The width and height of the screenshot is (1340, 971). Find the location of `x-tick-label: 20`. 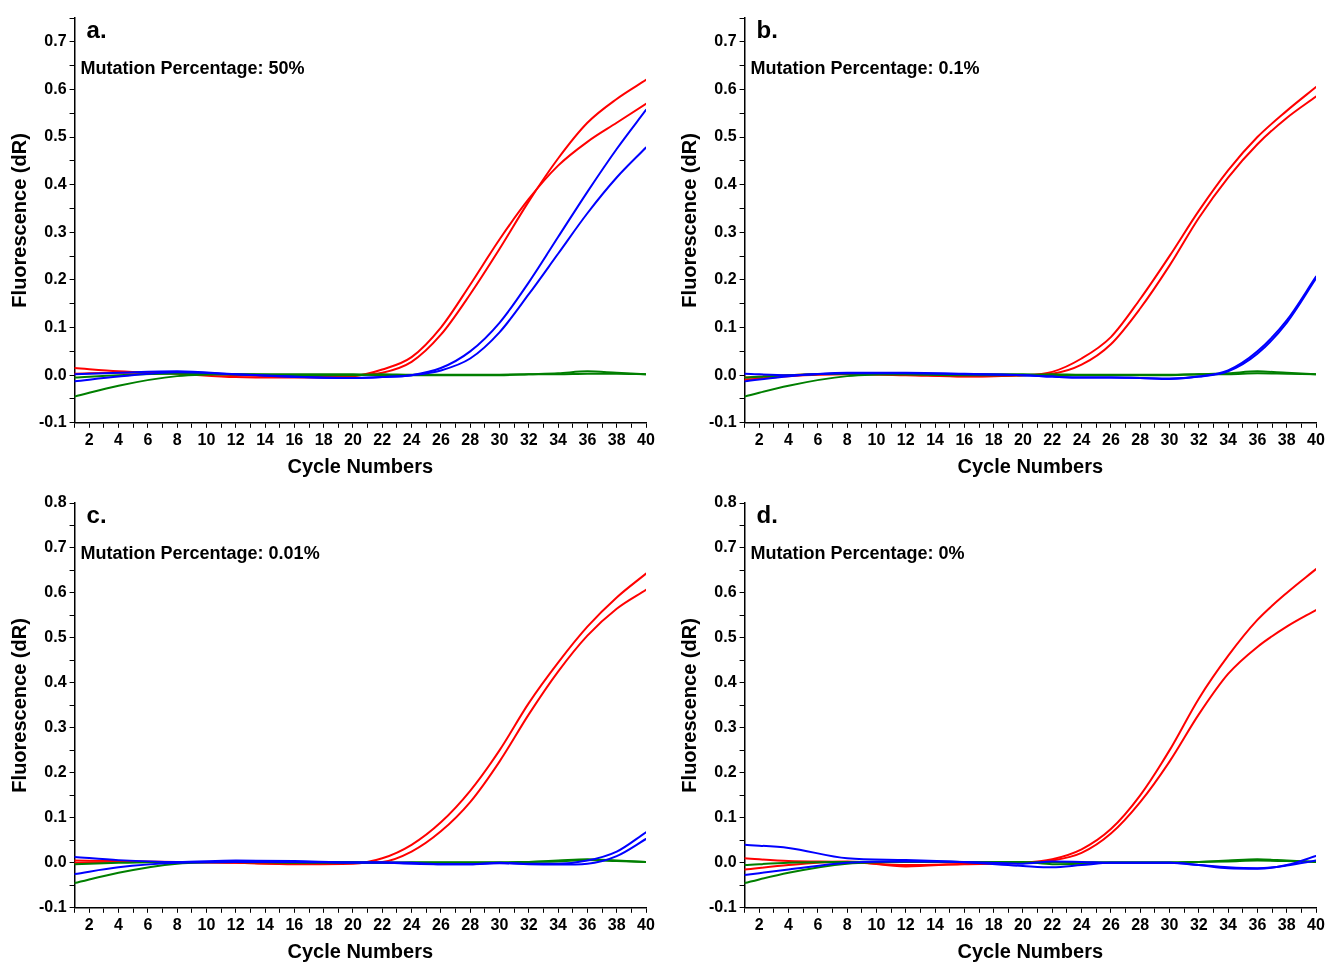

x-tick-label: 20 is located at coordinates (353, 924).